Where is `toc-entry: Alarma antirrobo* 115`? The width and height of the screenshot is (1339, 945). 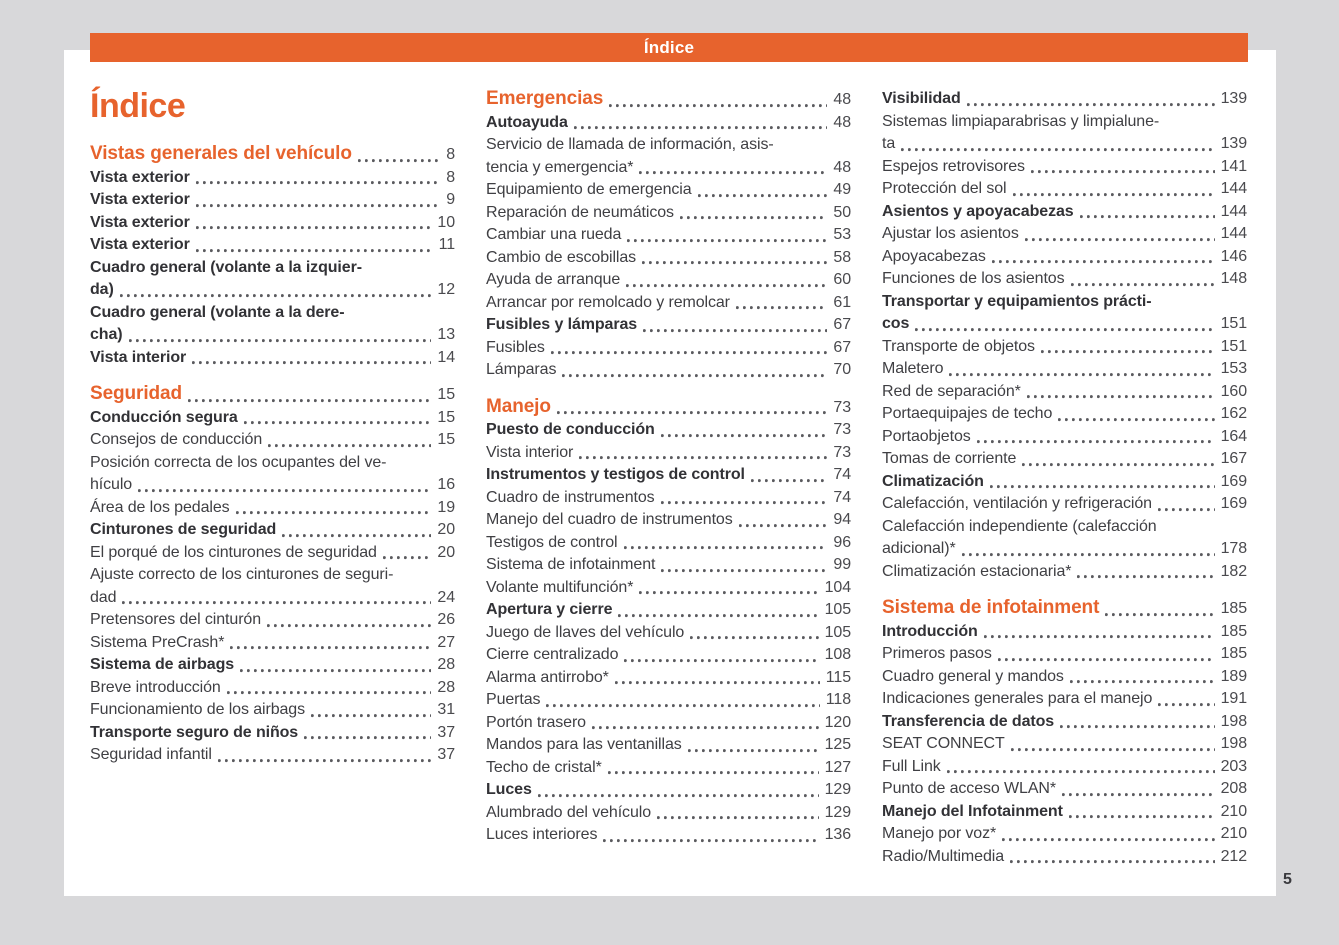 toc-entry: Alarma antirrobo* 115 is located at coordinates (668, 678).